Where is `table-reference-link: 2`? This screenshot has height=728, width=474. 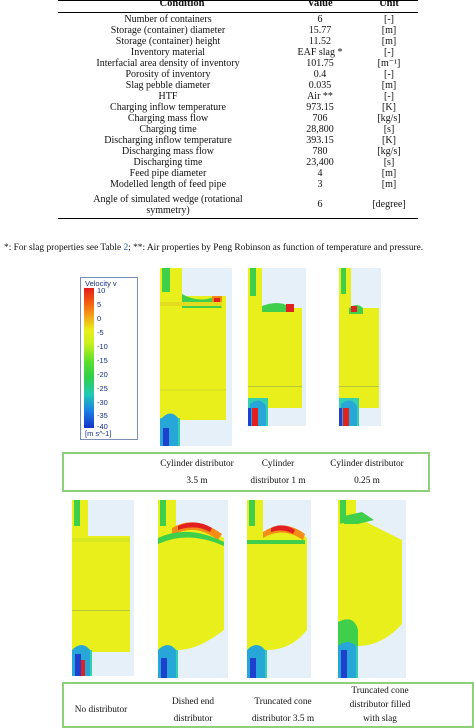
table-reference-link: 2 is located at coordinates (126, 248).